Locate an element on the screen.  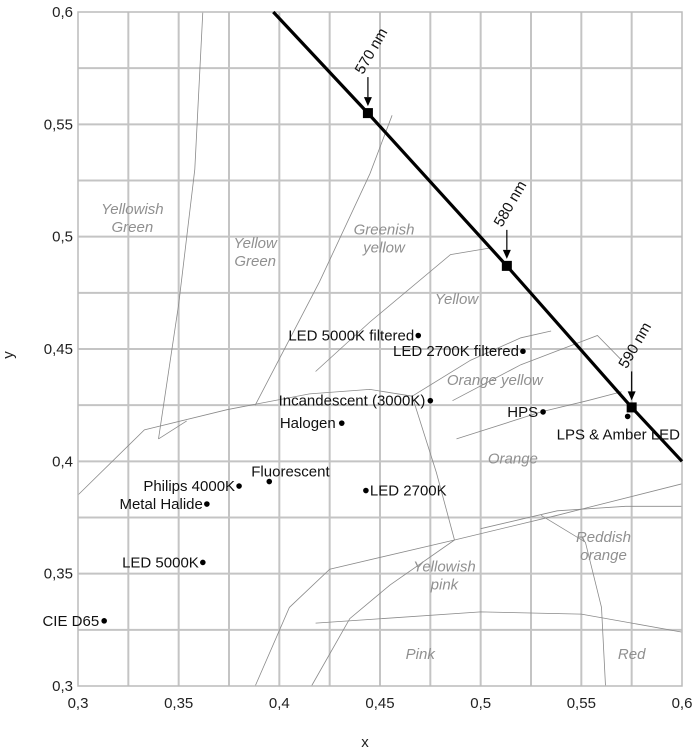
x-axis-label: x is located at coordinates (365, 742).